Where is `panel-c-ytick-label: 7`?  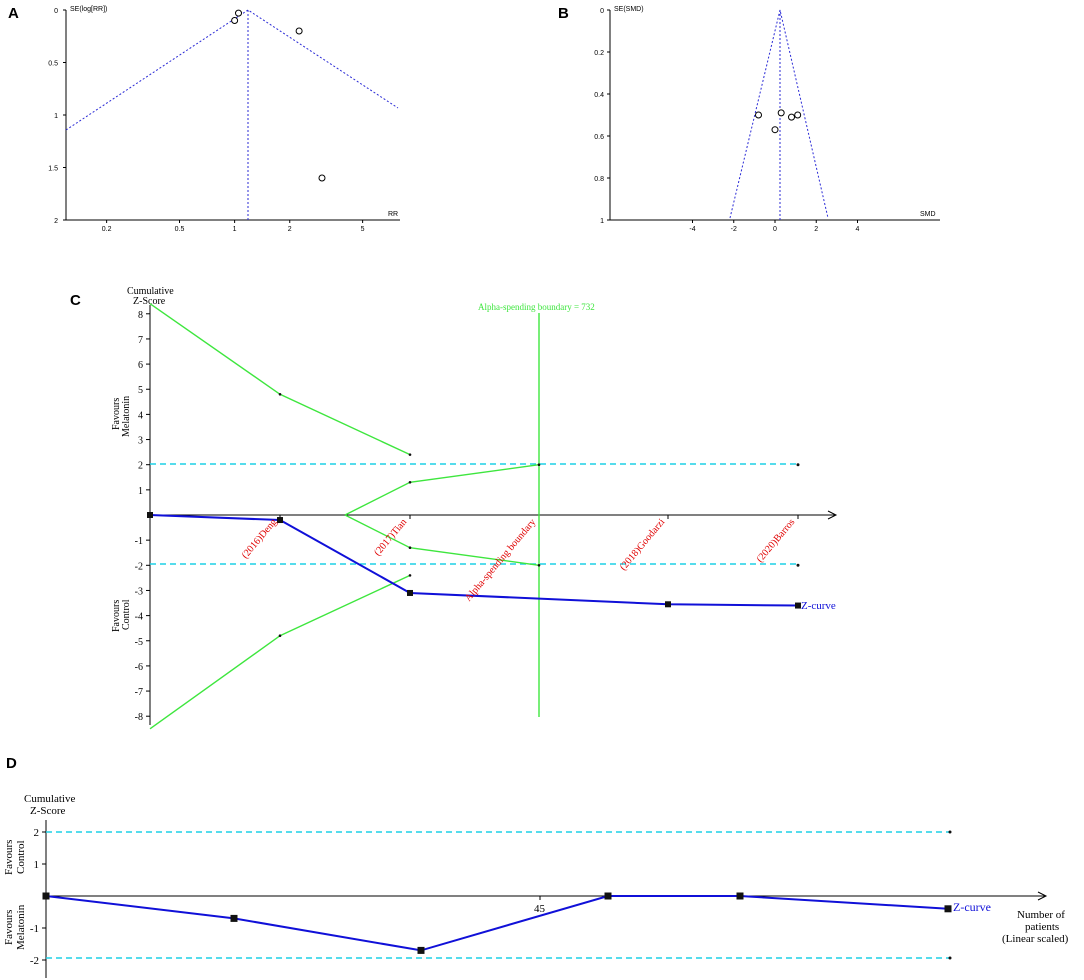 panel-c-ytick-label: 7 is located at coordinates (140, 340).